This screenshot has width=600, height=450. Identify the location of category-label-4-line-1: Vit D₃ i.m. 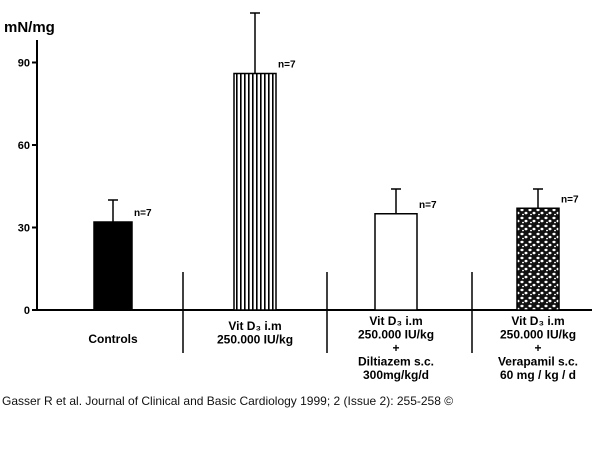
(537, 321).